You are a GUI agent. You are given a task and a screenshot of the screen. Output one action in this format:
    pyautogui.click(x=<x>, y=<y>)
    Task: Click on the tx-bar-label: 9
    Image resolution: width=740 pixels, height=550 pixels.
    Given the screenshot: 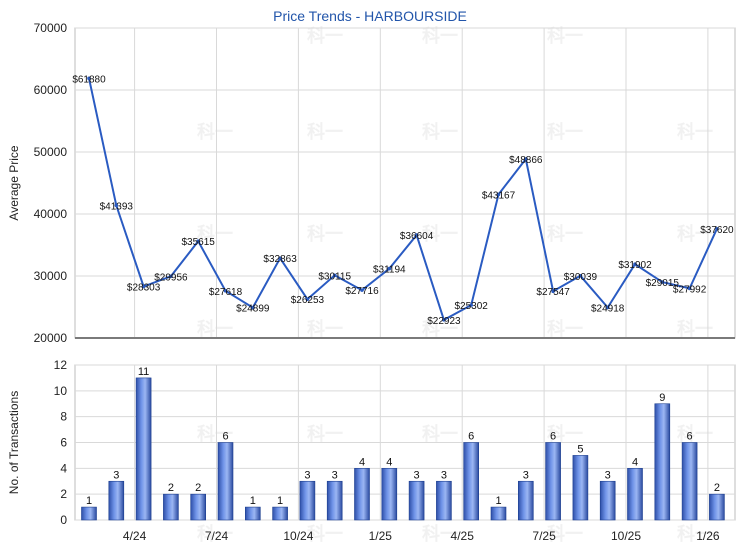 What is the action you would take?
    pyautogui.click(x=662, y=398)
    